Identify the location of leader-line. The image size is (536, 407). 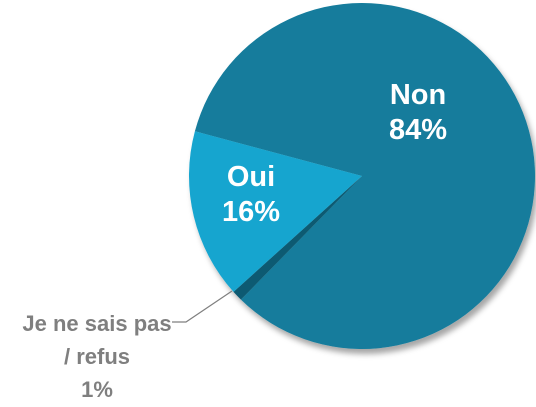
(202, 306).